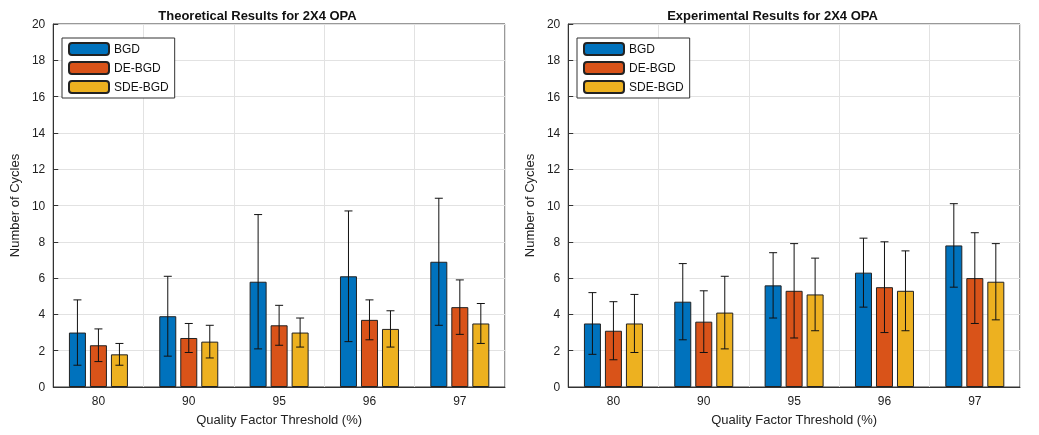  Describe the element at coordinates (773, 15) in the screenshot. I see `chart-title: Experimental Results for 2X4 OPA` at that location.